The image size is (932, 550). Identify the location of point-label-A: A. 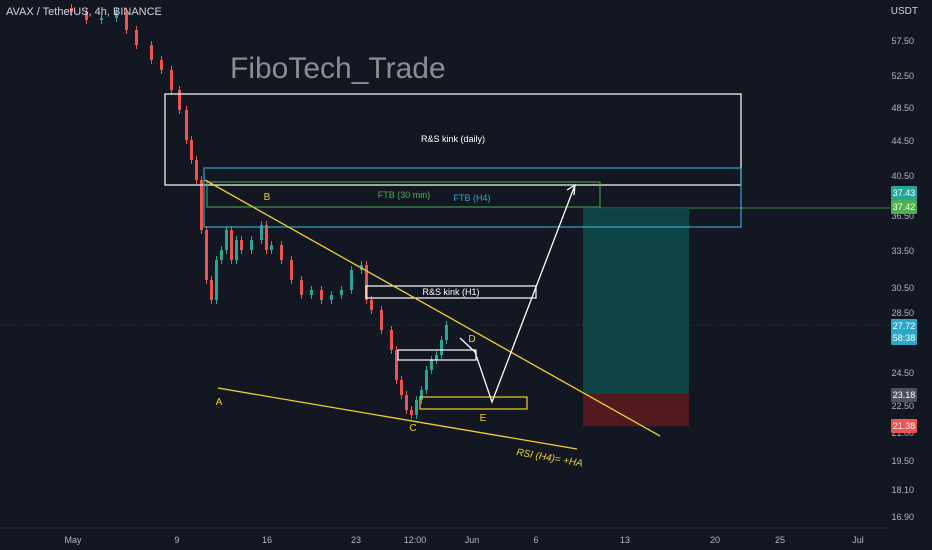
(219, 402).